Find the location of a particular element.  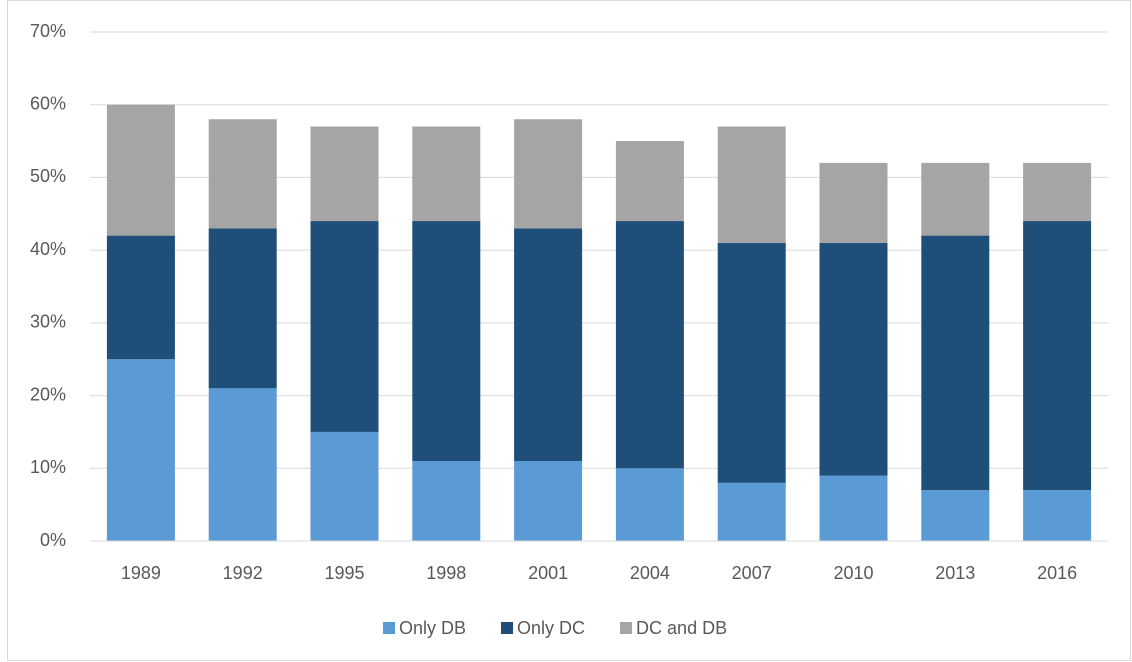

y-tick-label: 30% is located at coordinates (48, 322).